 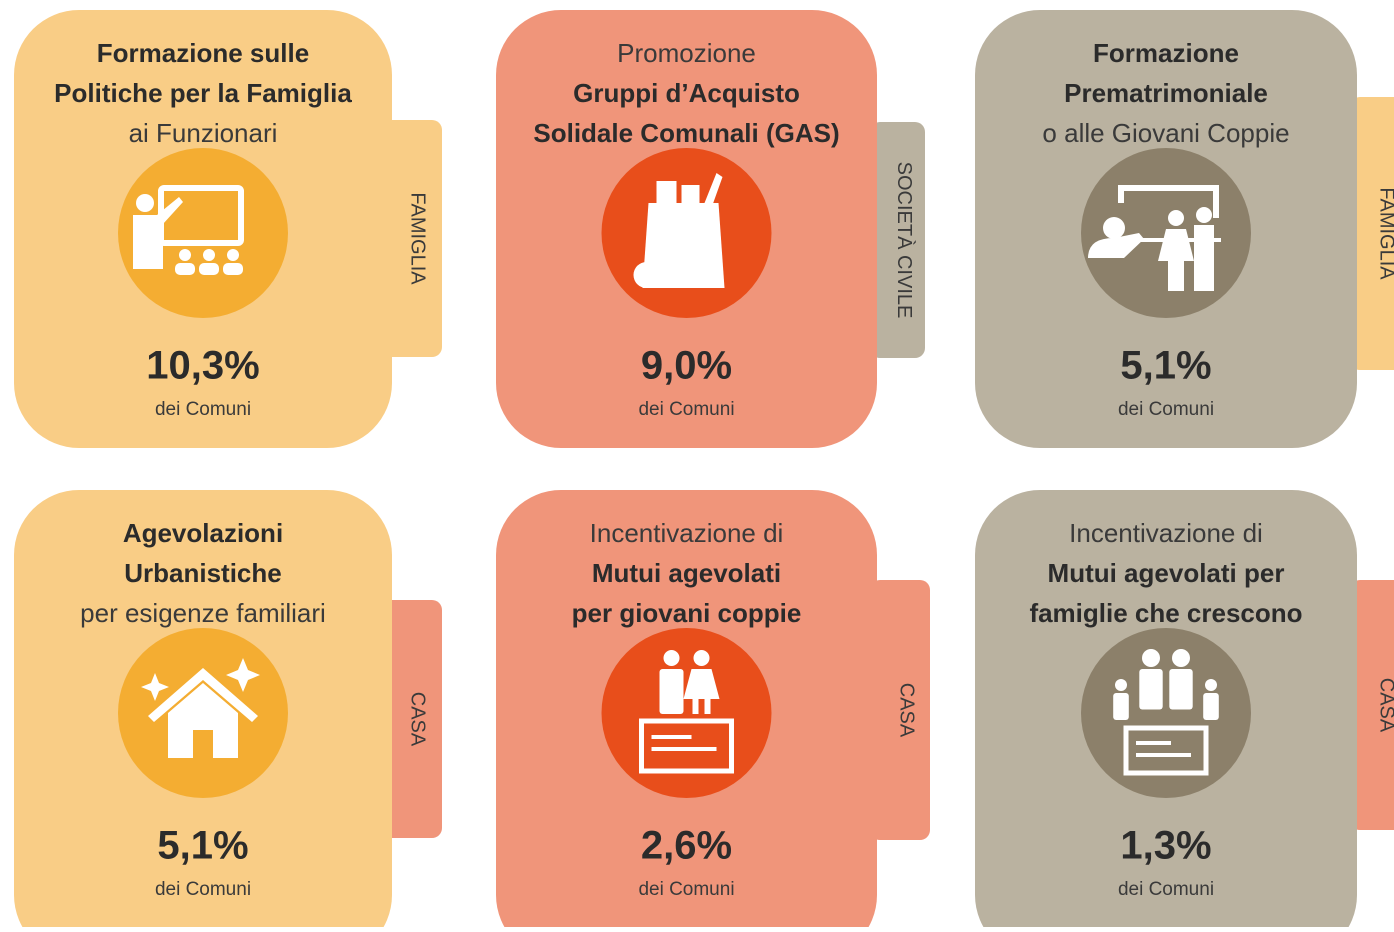 What do you see at coordinates (686, 53) in the screenshot?
I see `title-line: Promozione` at bounding box center [686, 53].